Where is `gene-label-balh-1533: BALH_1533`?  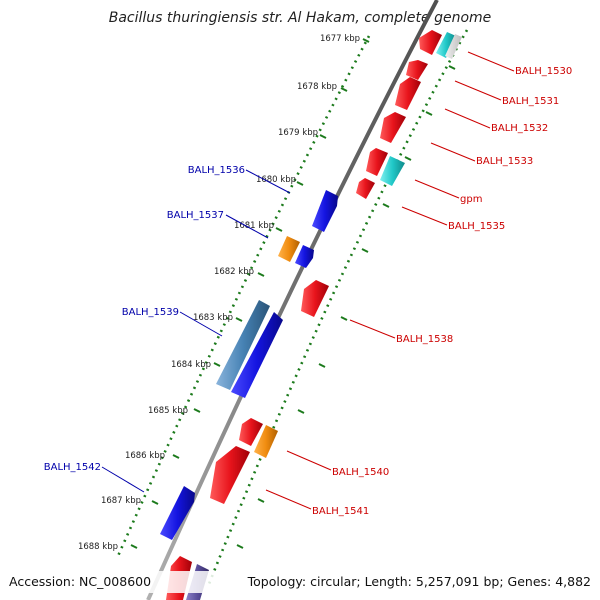
gene-label-balh-1533: BALH_1533 is located at coordinates (504, 161).